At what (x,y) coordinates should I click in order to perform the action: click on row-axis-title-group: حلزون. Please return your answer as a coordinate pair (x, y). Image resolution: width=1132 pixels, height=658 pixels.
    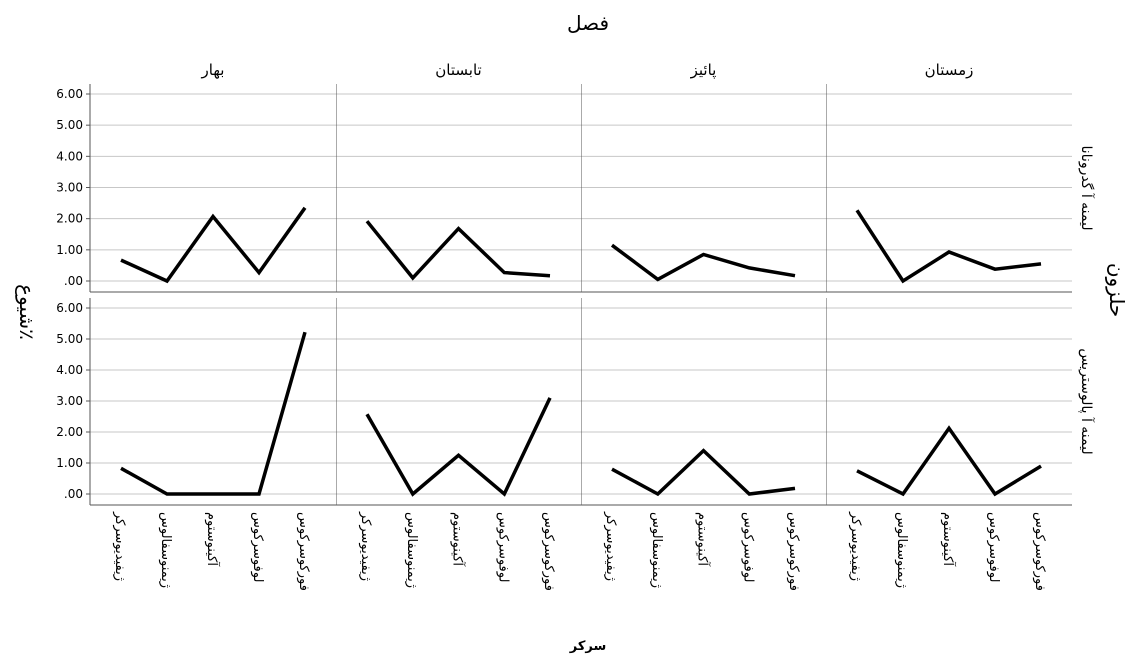
    Looking at the image, I should click on (1117, 290).